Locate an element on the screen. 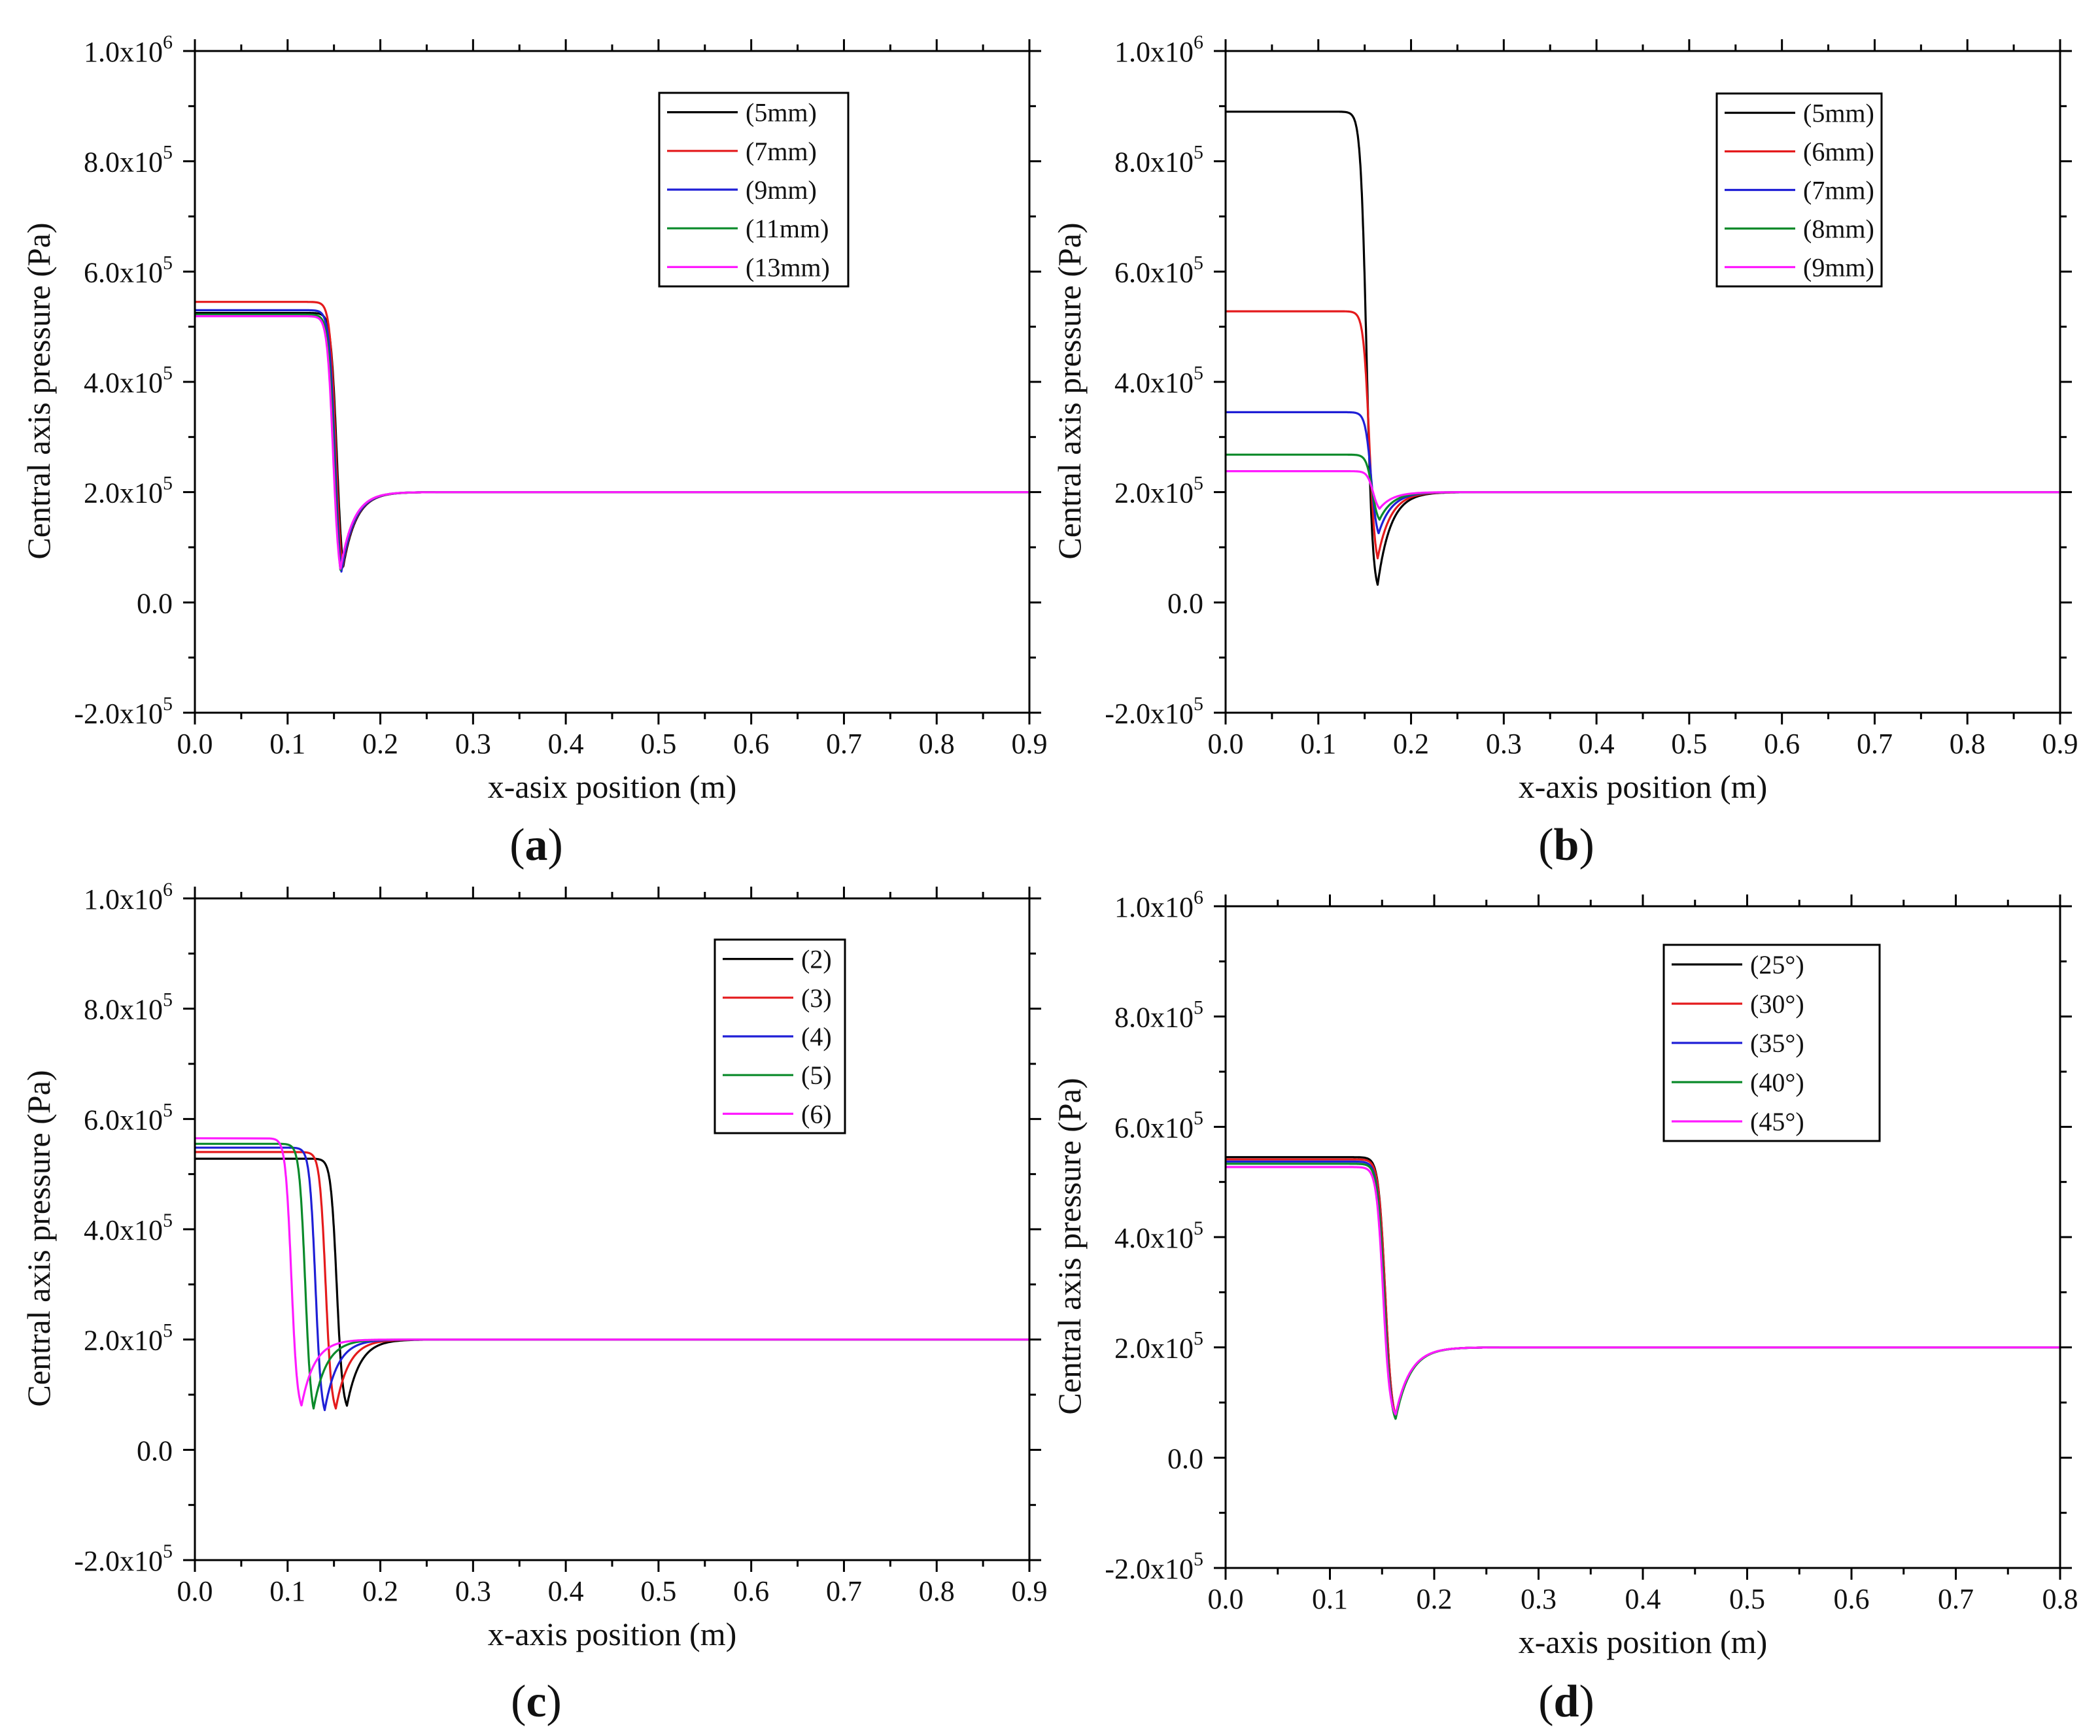  x-axis-title: x-asix position (m) is located at coordinates (612, 786).